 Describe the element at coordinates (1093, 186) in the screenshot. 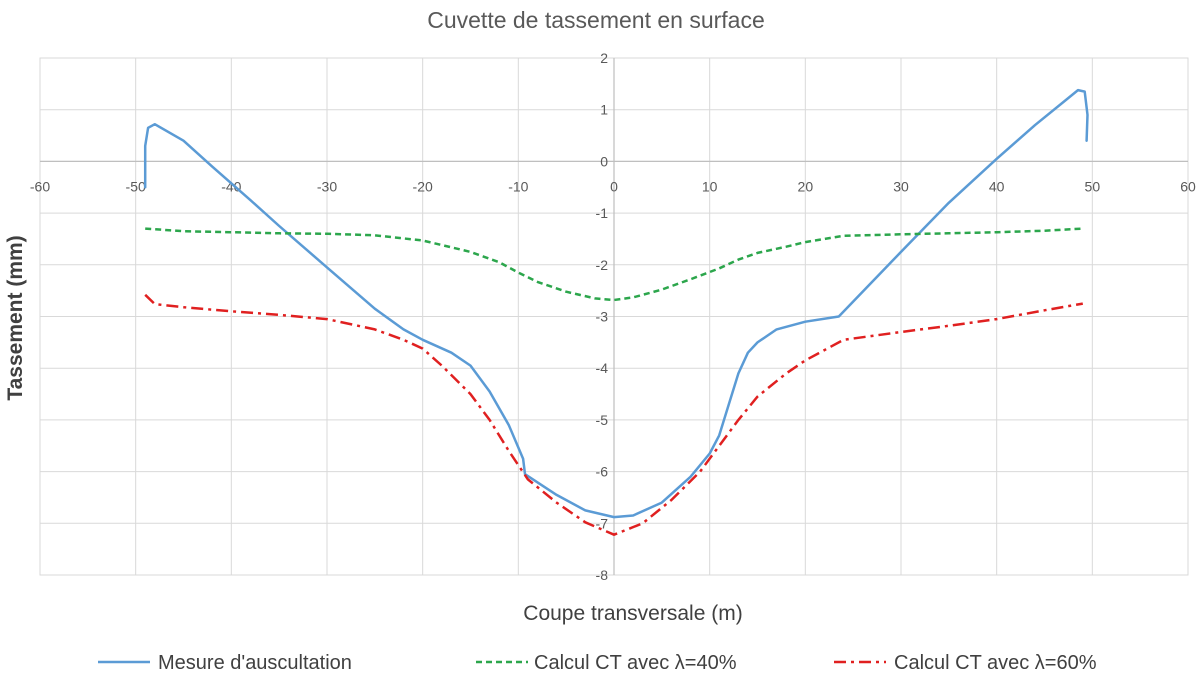

I see `x-tick-label: 50` at that location.